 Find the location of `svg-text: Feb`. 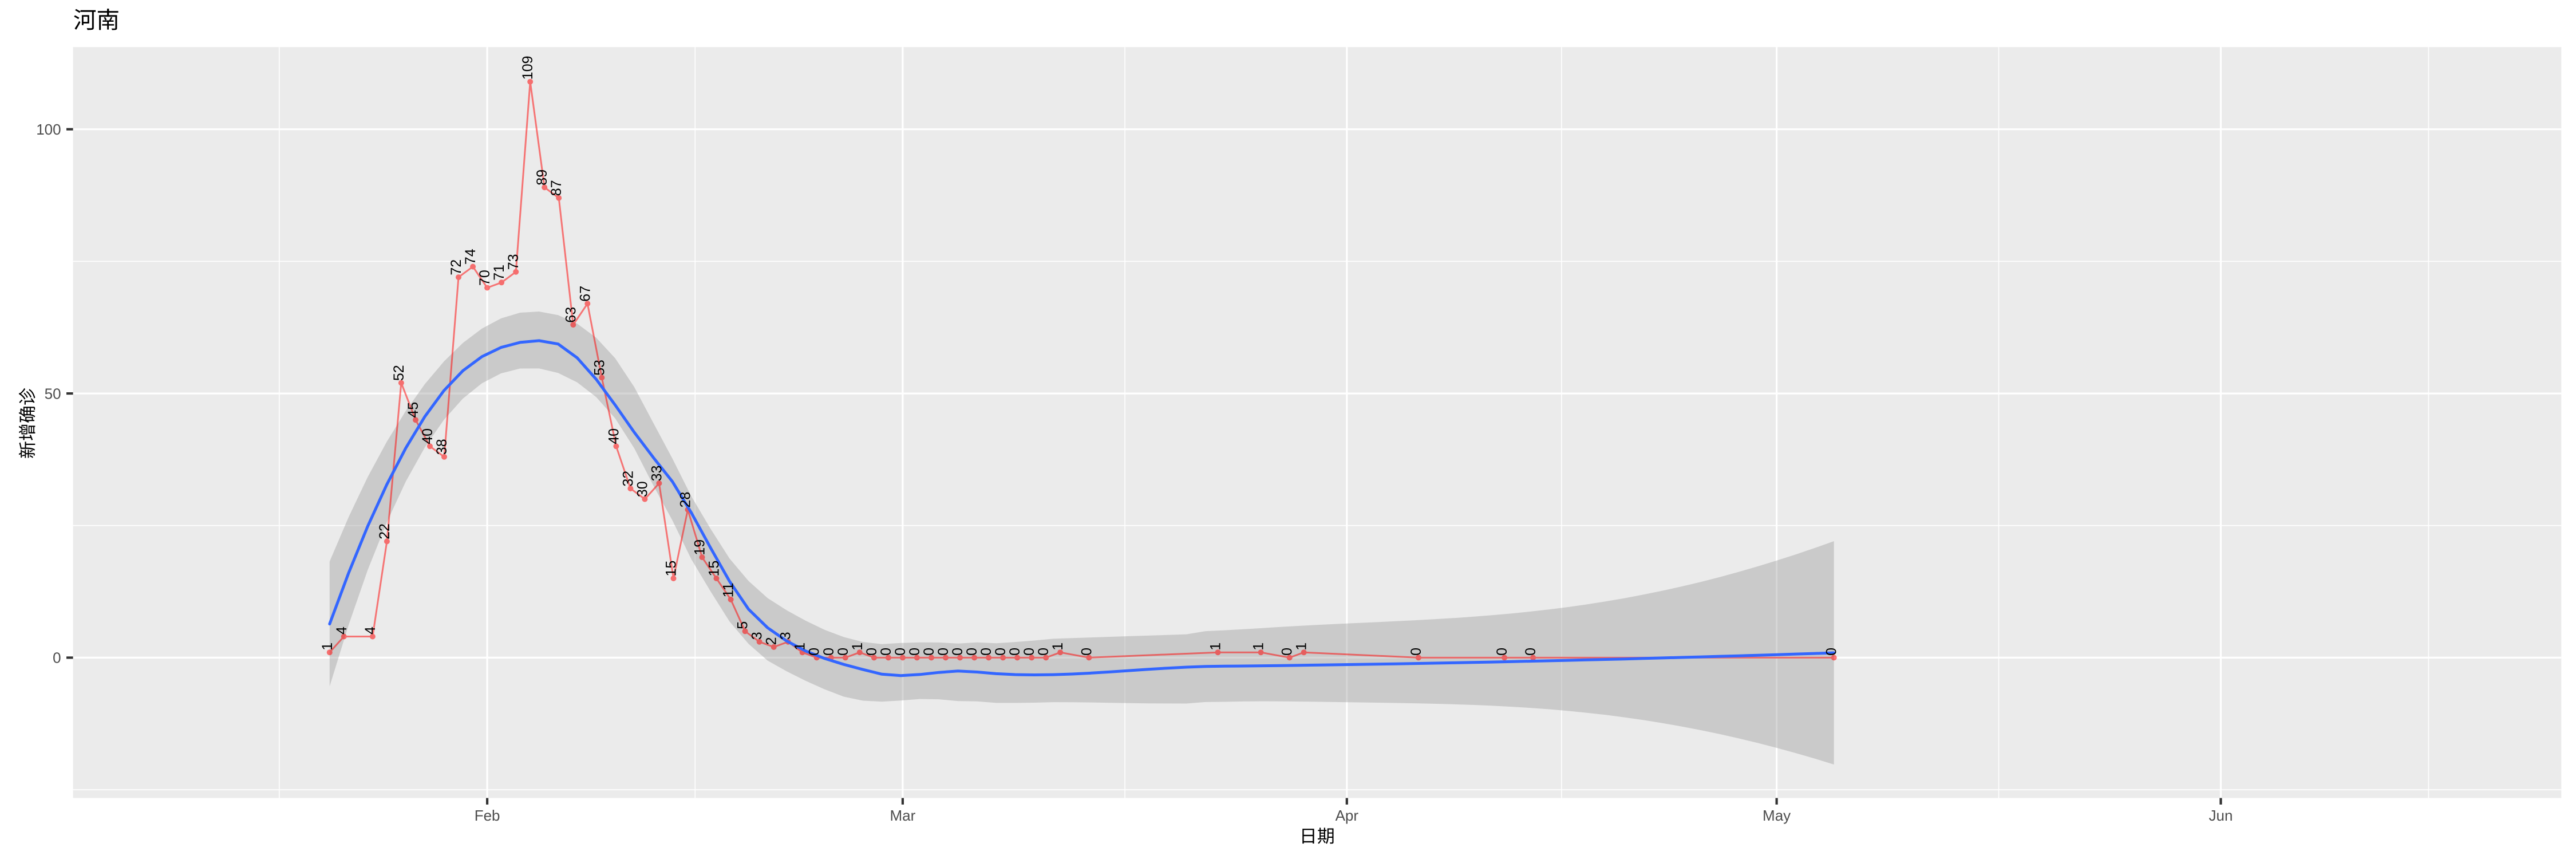

svg-text: Feb is located at coordinates (487, 815).